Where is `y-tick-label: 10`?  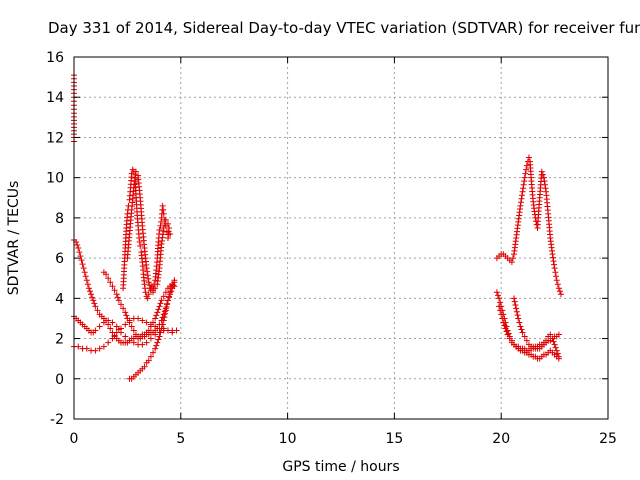 y-tick-label: 10 is located at coordinates (55, 179).